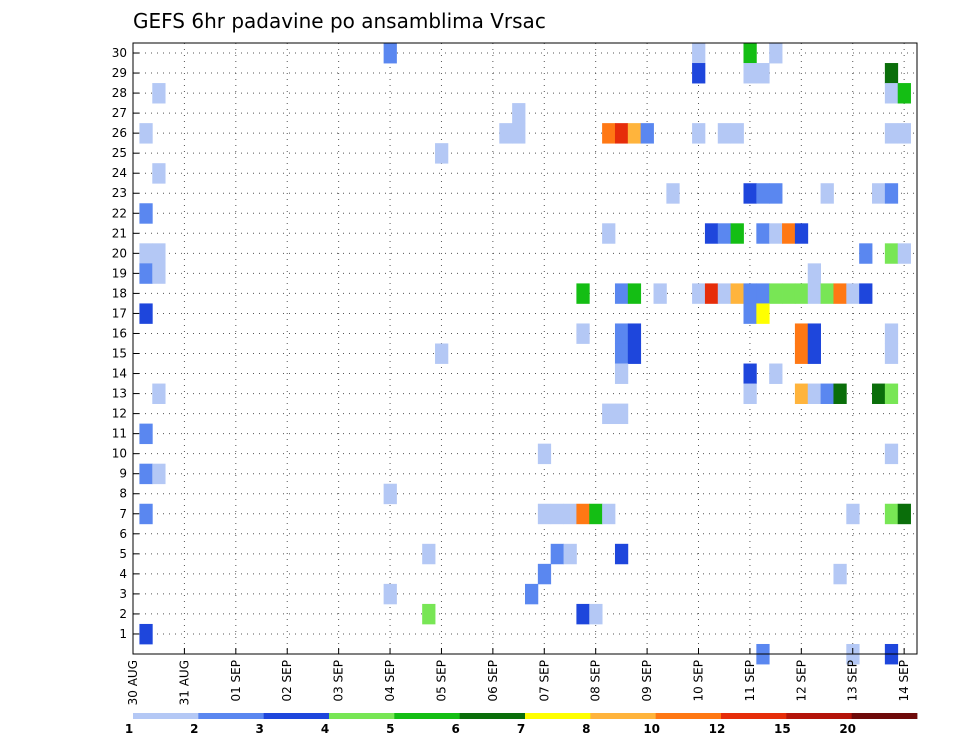 This screenshot has width=960, height=742. I want to click on y-tick-label: 19, so click(119, 273).